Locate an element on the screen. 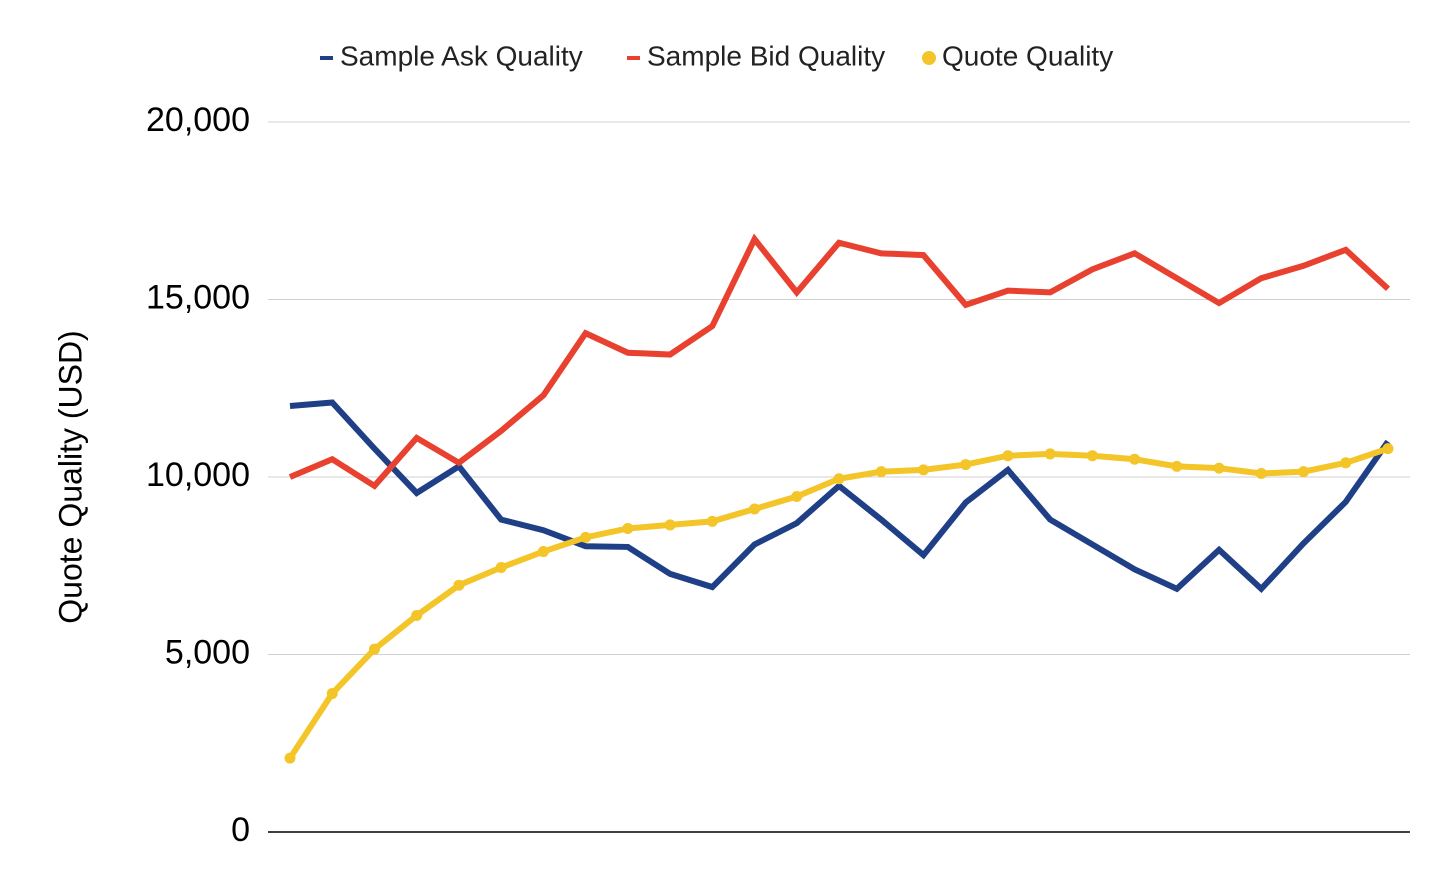 This screenshot has height=893, width=1450. y-tick-label: 20,000 is located at coordinates (198, 120).